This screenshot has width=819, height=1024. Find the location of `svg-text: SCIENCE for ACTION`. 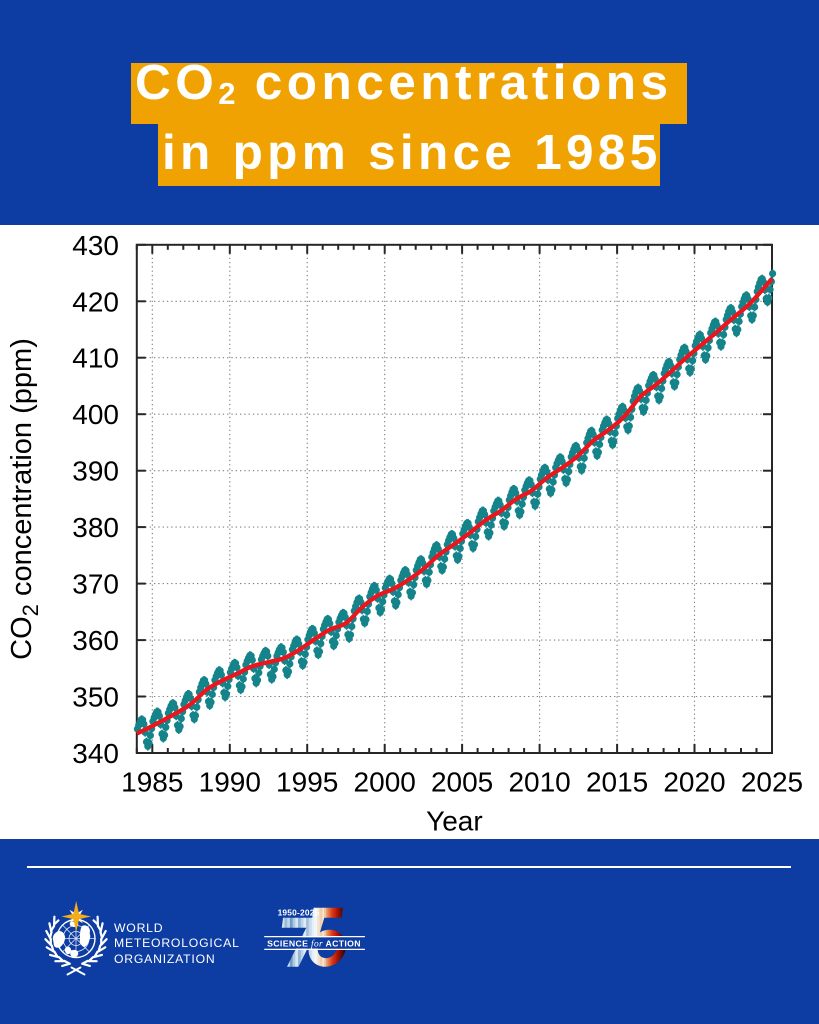

svg-text: SCIENCE for ACTION is located at coordinates (314, 944).